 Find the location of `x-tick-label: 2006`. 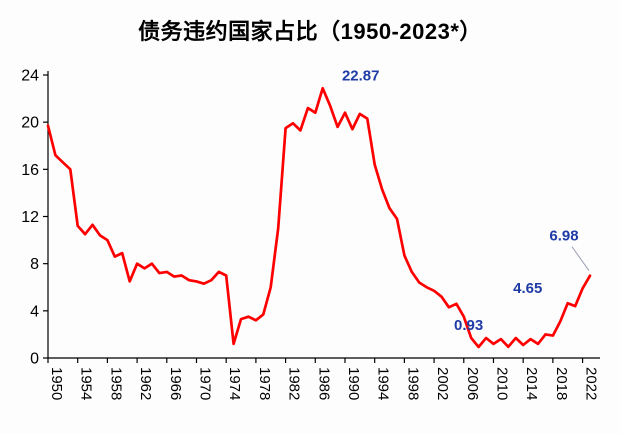

x-tick-label: 2006 is located at coordinates (472, 383).